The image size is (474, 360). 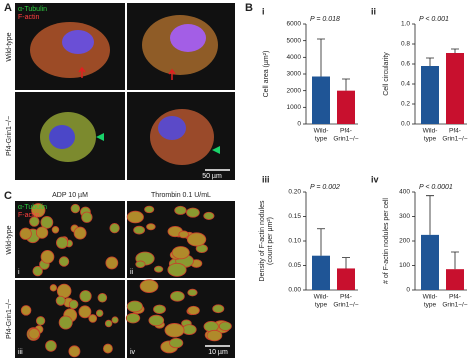 What do you see at coordinates (266, 74) in the screenshot?
I see `y-axis-label: Cell area (µm²)` at bounding box center [266, 74].